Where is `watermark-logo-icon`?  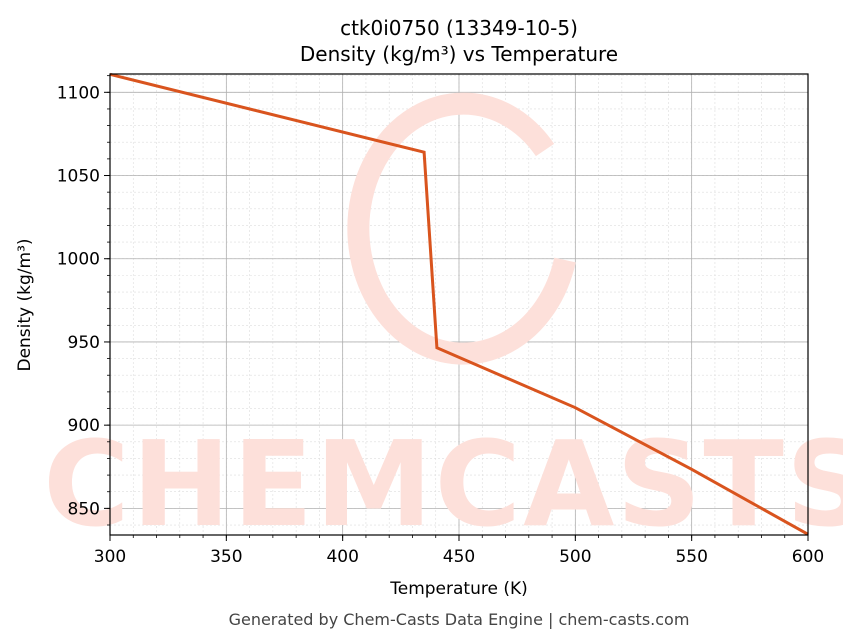 watermark-logo-icon is located at coordinates (461, 228).